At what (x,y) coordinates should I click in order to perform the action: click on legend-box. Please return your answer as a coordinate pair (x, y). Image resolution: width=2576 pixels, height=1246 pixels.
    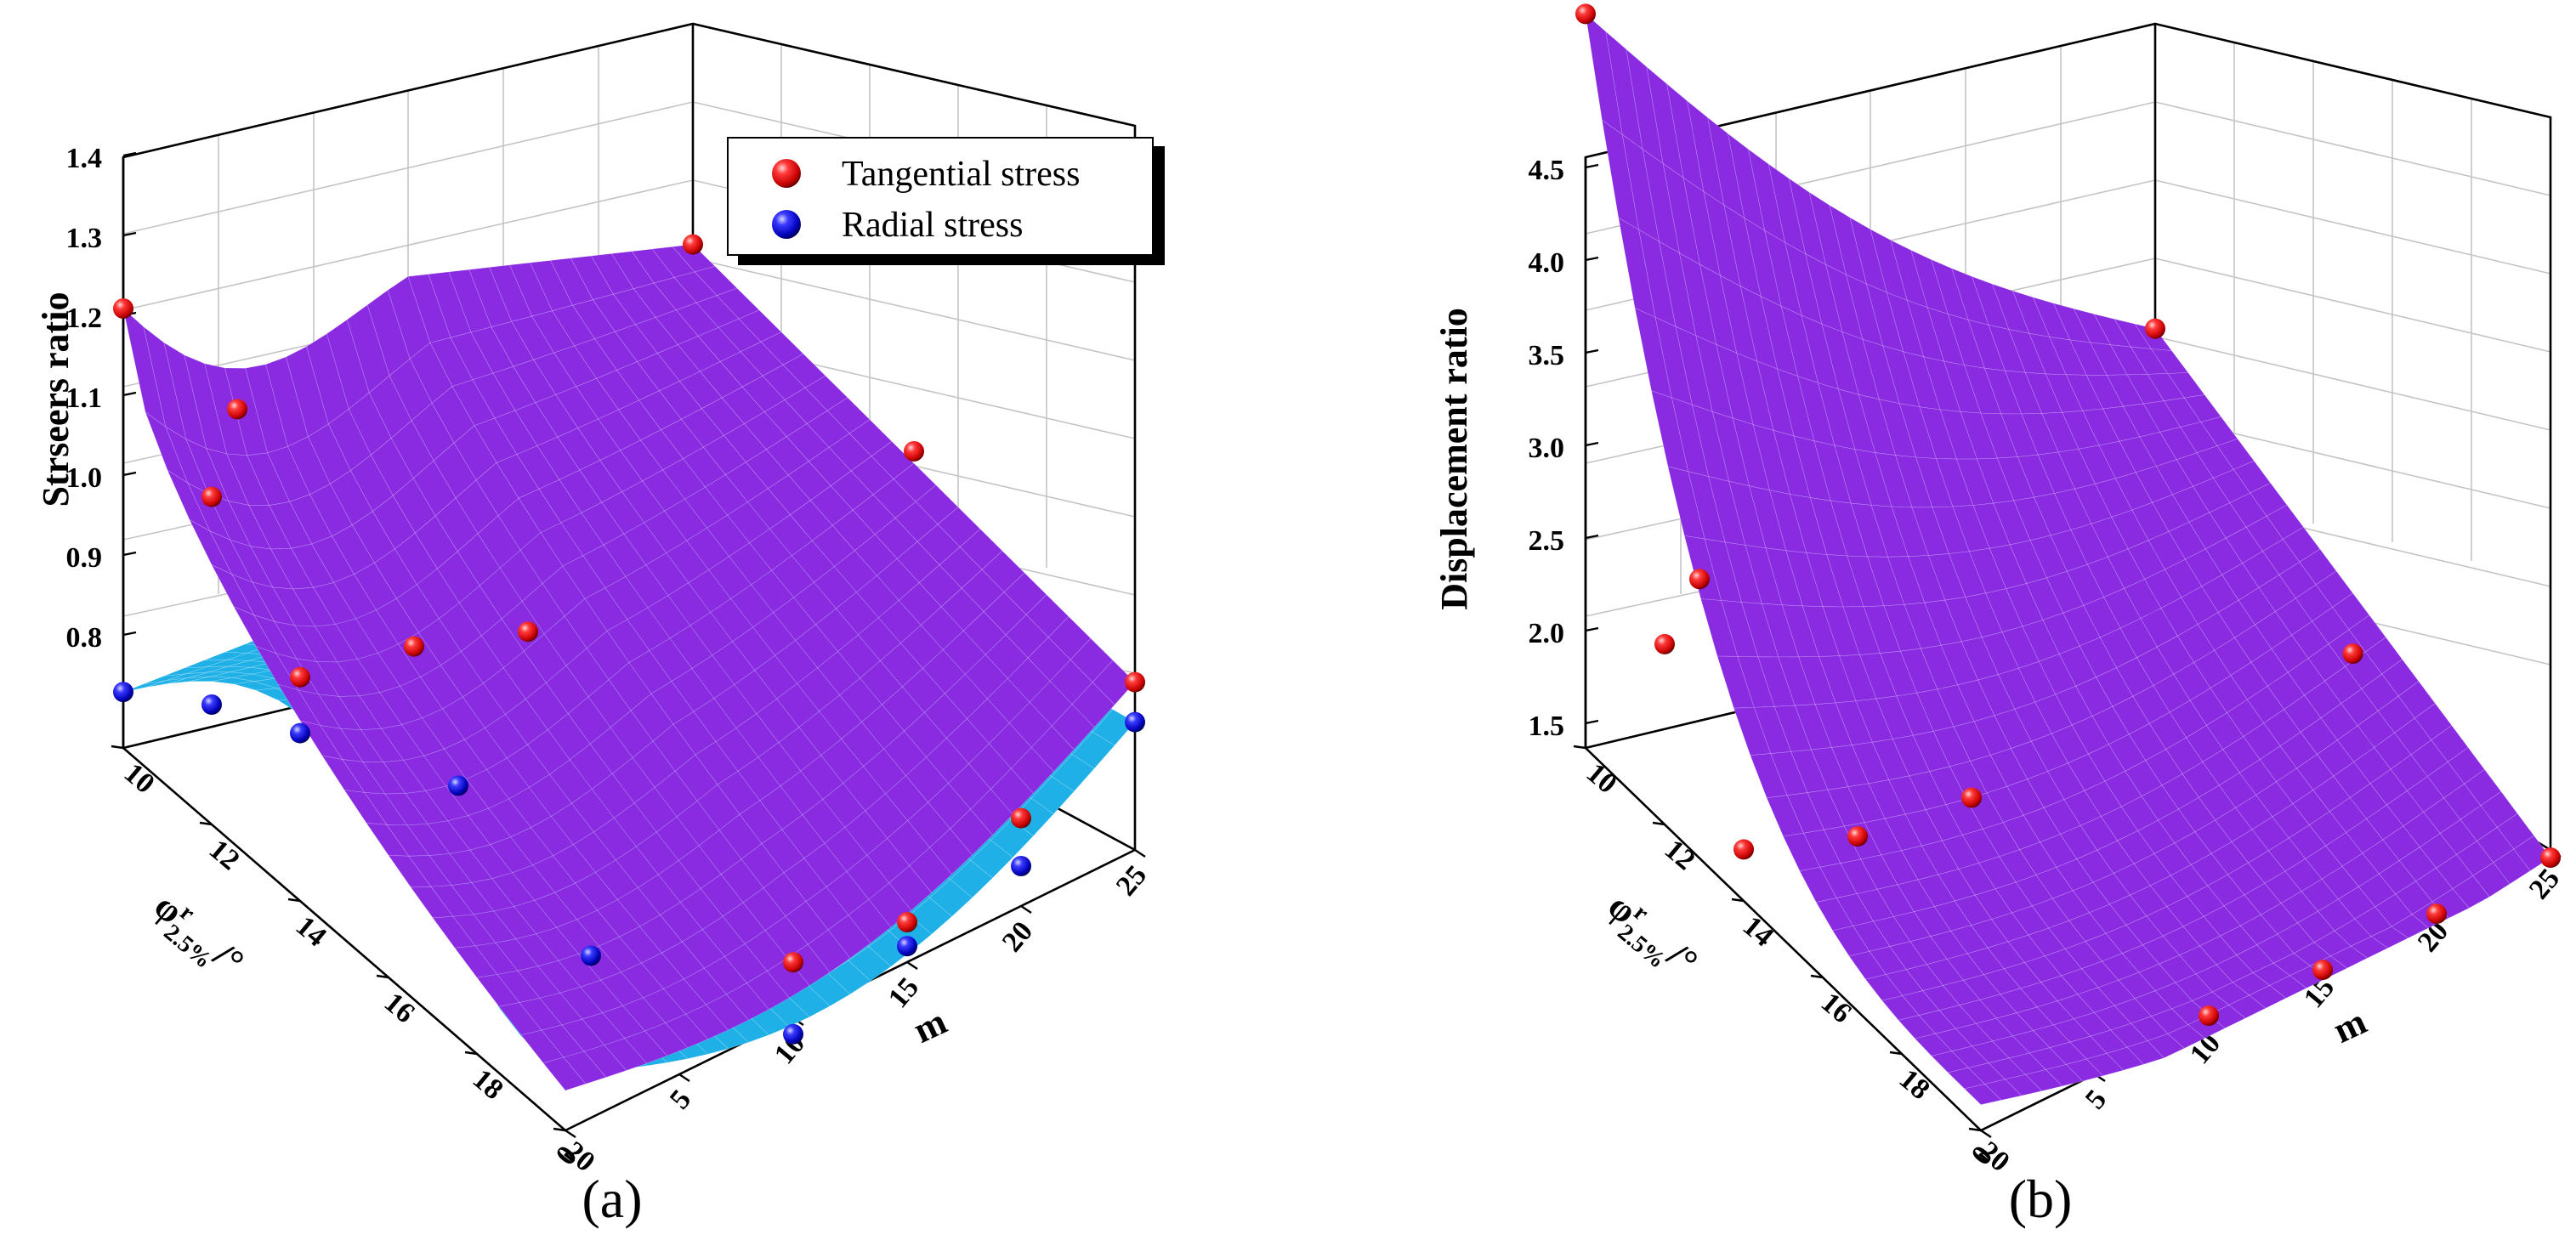
    Looking at the image, I should click on (941, 196).